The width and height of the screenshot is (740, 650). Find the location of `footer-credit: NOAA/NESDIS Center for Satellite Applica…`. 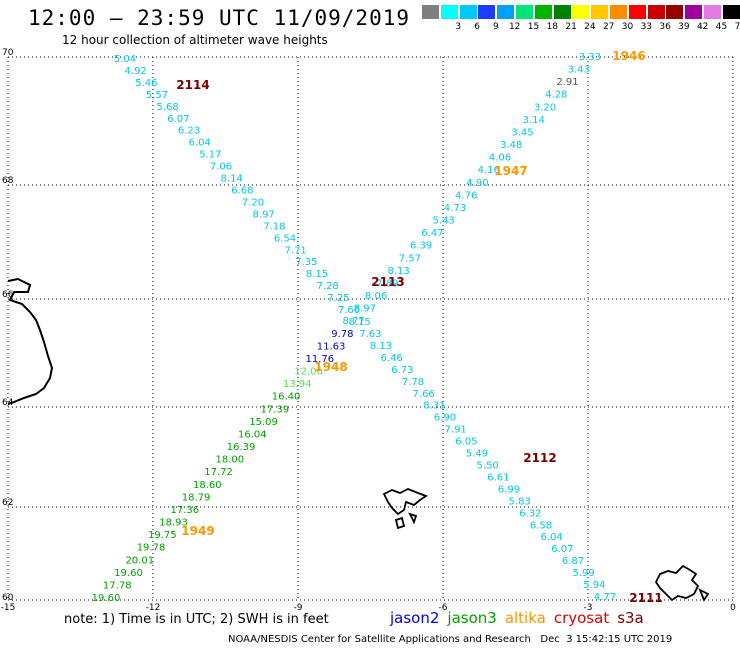

footer-credit: NOAA/NESDIS Center for Satellite Applica… is located at coordinates (450, 639).